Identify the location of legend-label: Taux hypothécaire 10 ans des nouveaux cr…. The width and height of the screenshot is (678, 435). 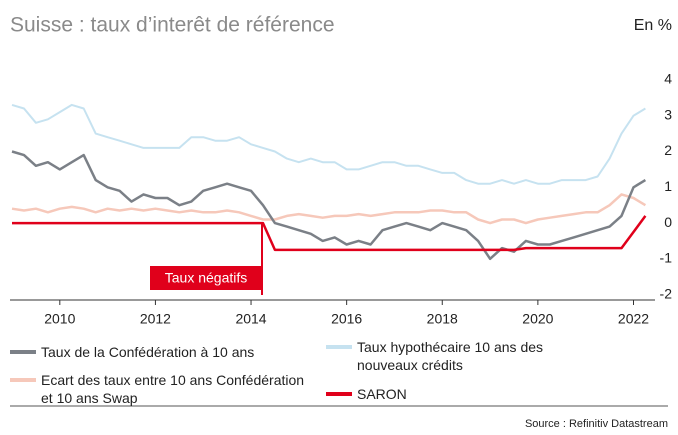
(450, 356).